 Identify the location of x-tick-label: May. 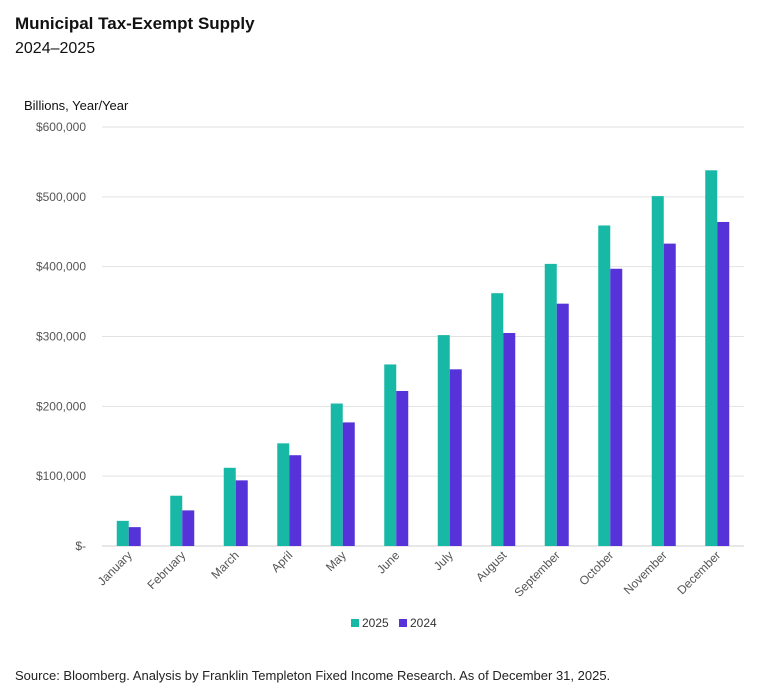
(336, 561).